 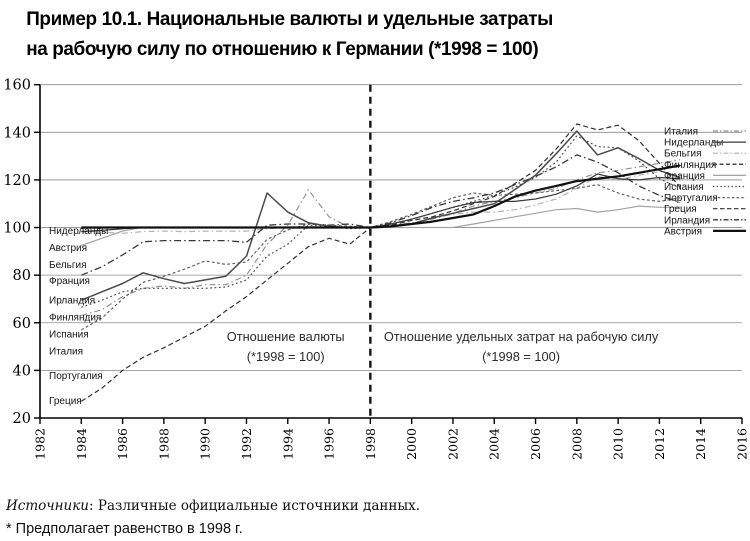 I want to click on legend-label-Греция: Греция, so click(x=680, y=209).